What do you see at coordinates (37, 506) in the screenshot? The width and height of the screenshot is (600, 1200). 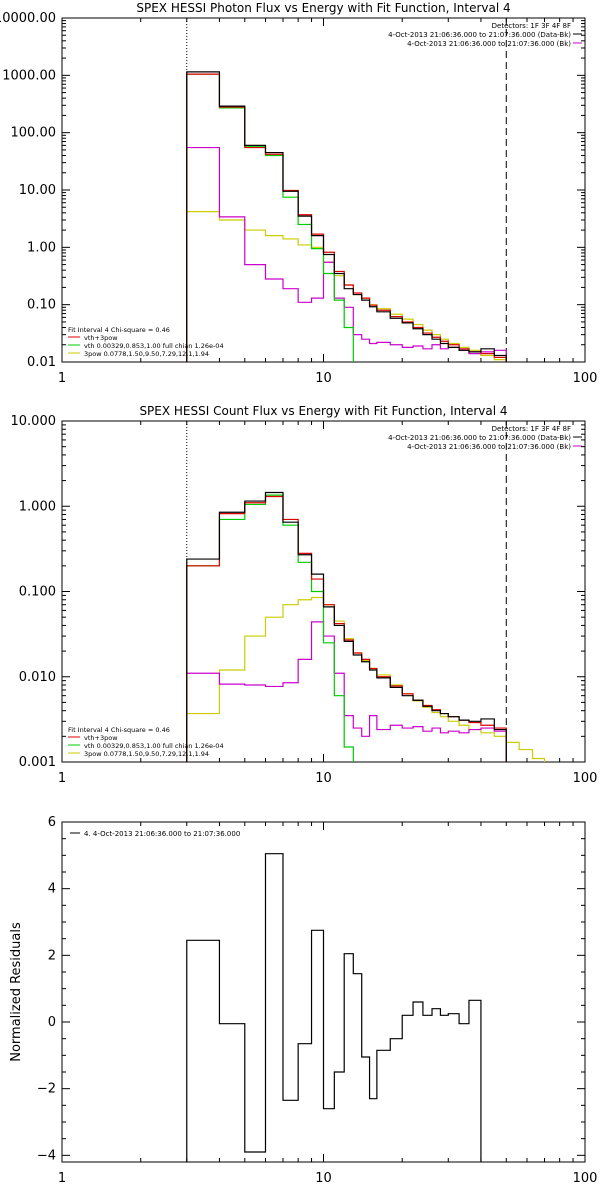 I see `y-tick-label: 1.000` at bounding box center [37, 506].